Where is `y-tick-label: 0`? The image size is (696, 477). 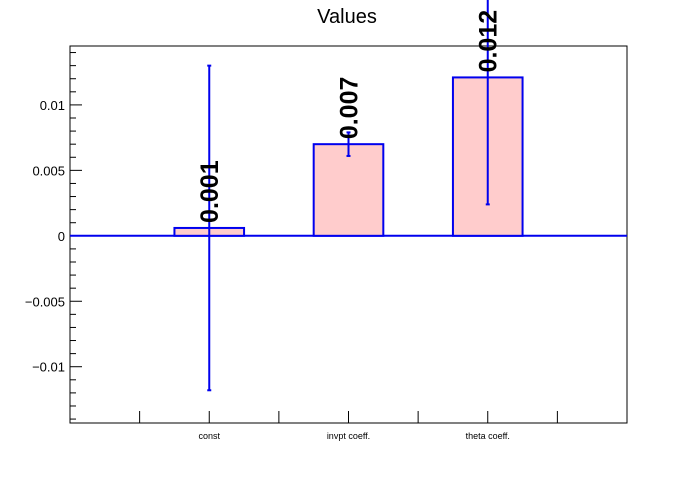
y-tick-label: 0 is located at coordinates (61, 236).